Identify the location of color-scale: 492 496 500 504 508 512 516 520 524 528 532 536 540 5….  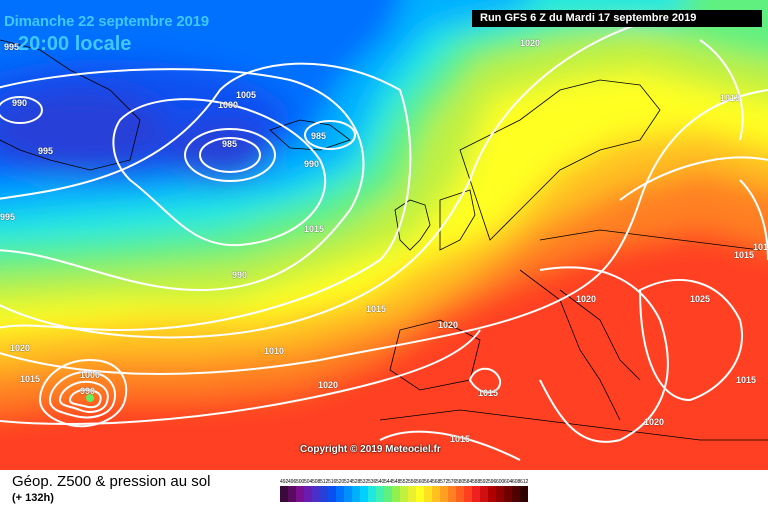
(404, 490).